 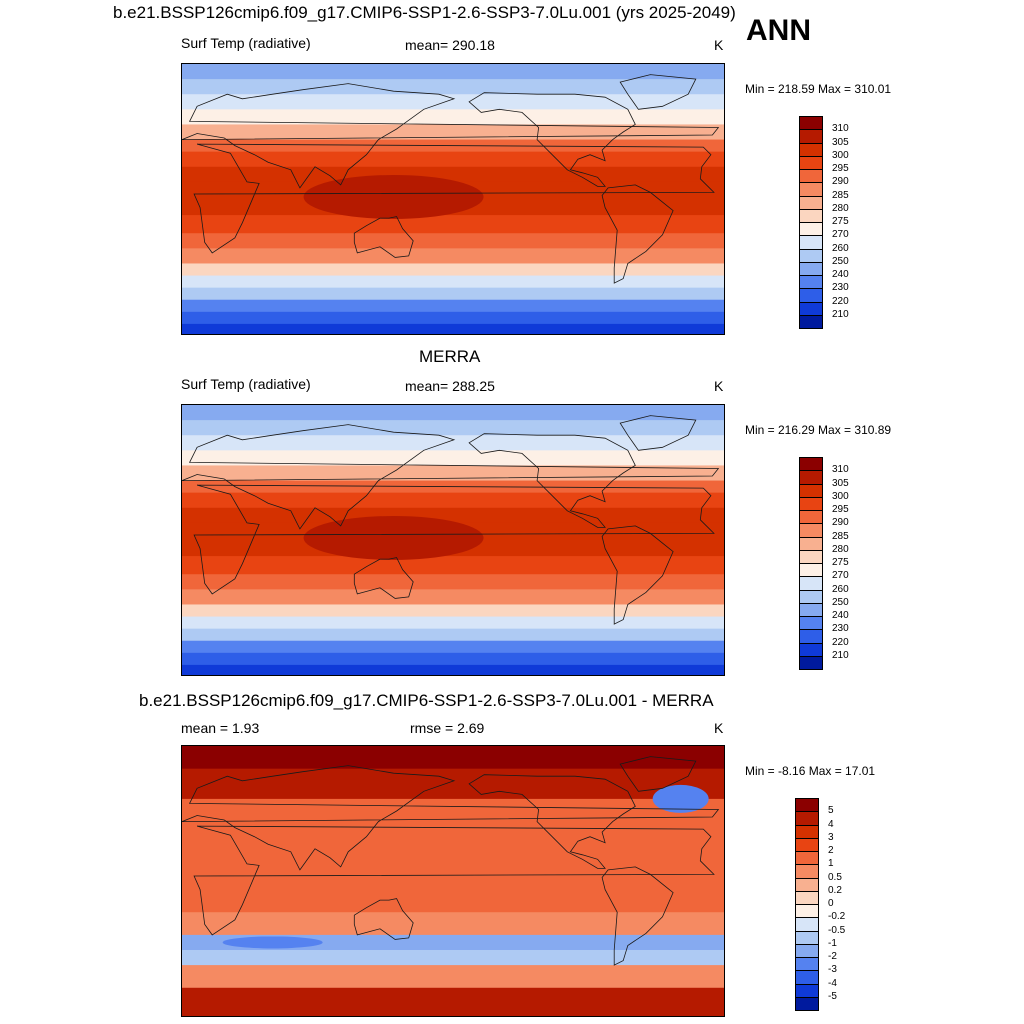 I want to click on panel-model-variable-label: Surf Temp (radiative), so click(x=246, y=43).